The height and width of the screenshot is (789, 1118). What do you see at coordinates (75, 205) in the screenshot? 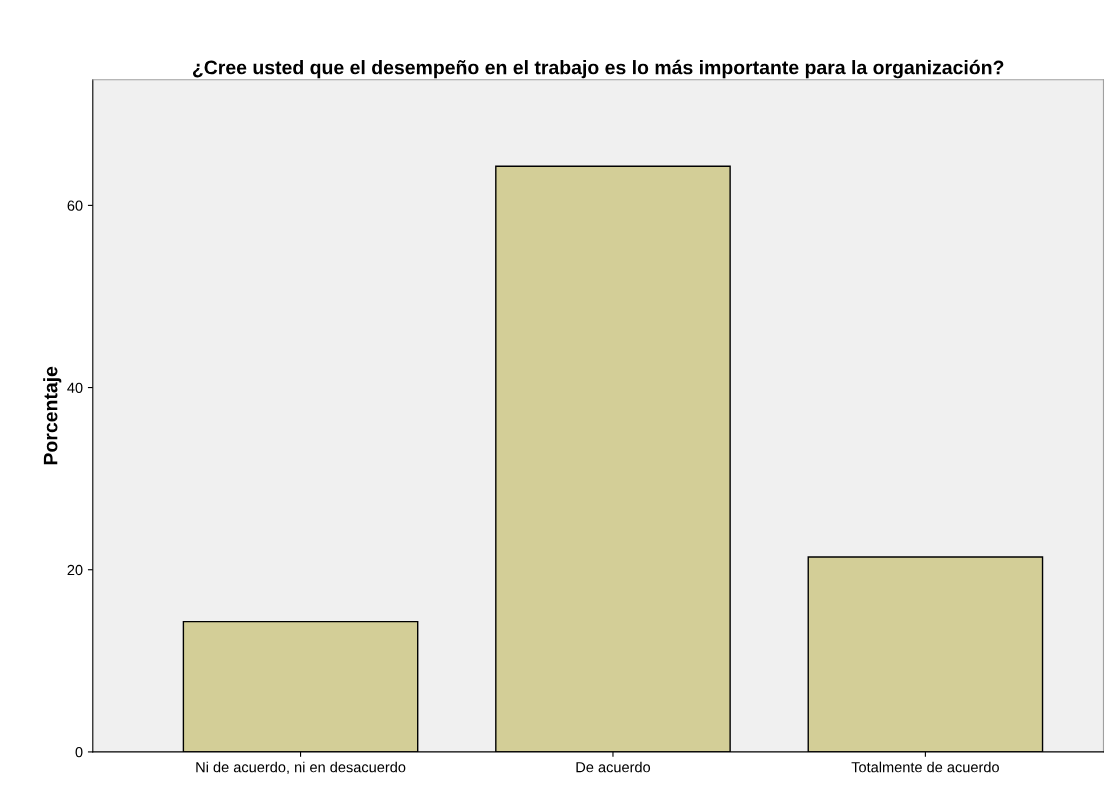
I see `y-tick-label: 60` at bounding box center [75, 205].